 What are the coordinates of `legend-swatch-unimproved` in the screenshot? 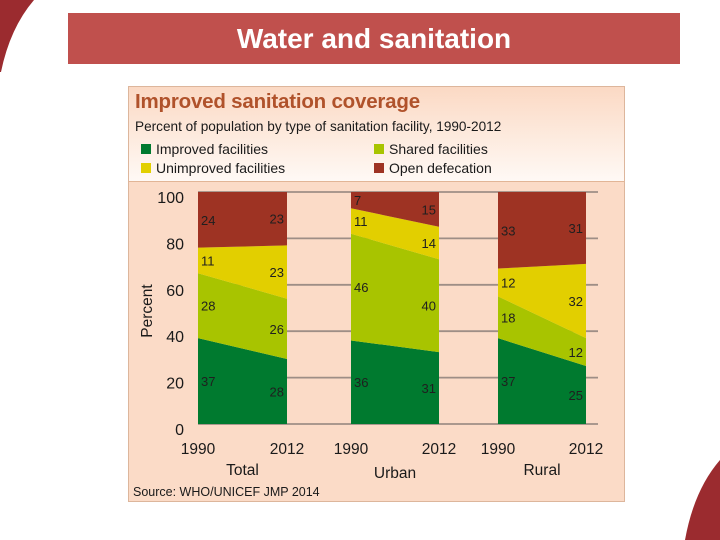 It's located at (146, 167).